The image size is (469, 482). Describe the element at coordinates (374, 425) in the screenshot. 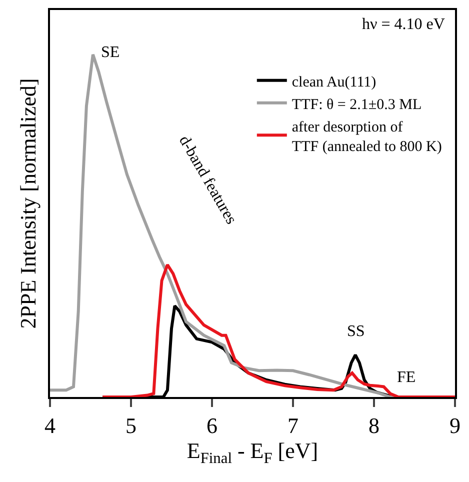

I see `x-tick-label: 8` at that location.